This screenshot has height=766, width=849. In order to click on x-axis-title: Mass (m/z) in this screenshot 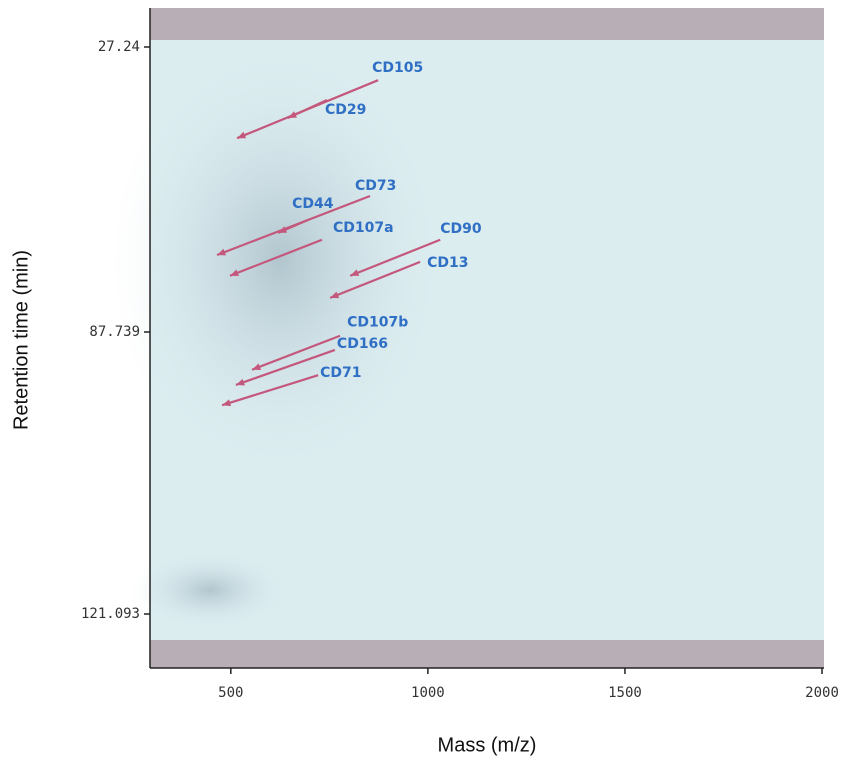, I will do `click(487, 745)`.